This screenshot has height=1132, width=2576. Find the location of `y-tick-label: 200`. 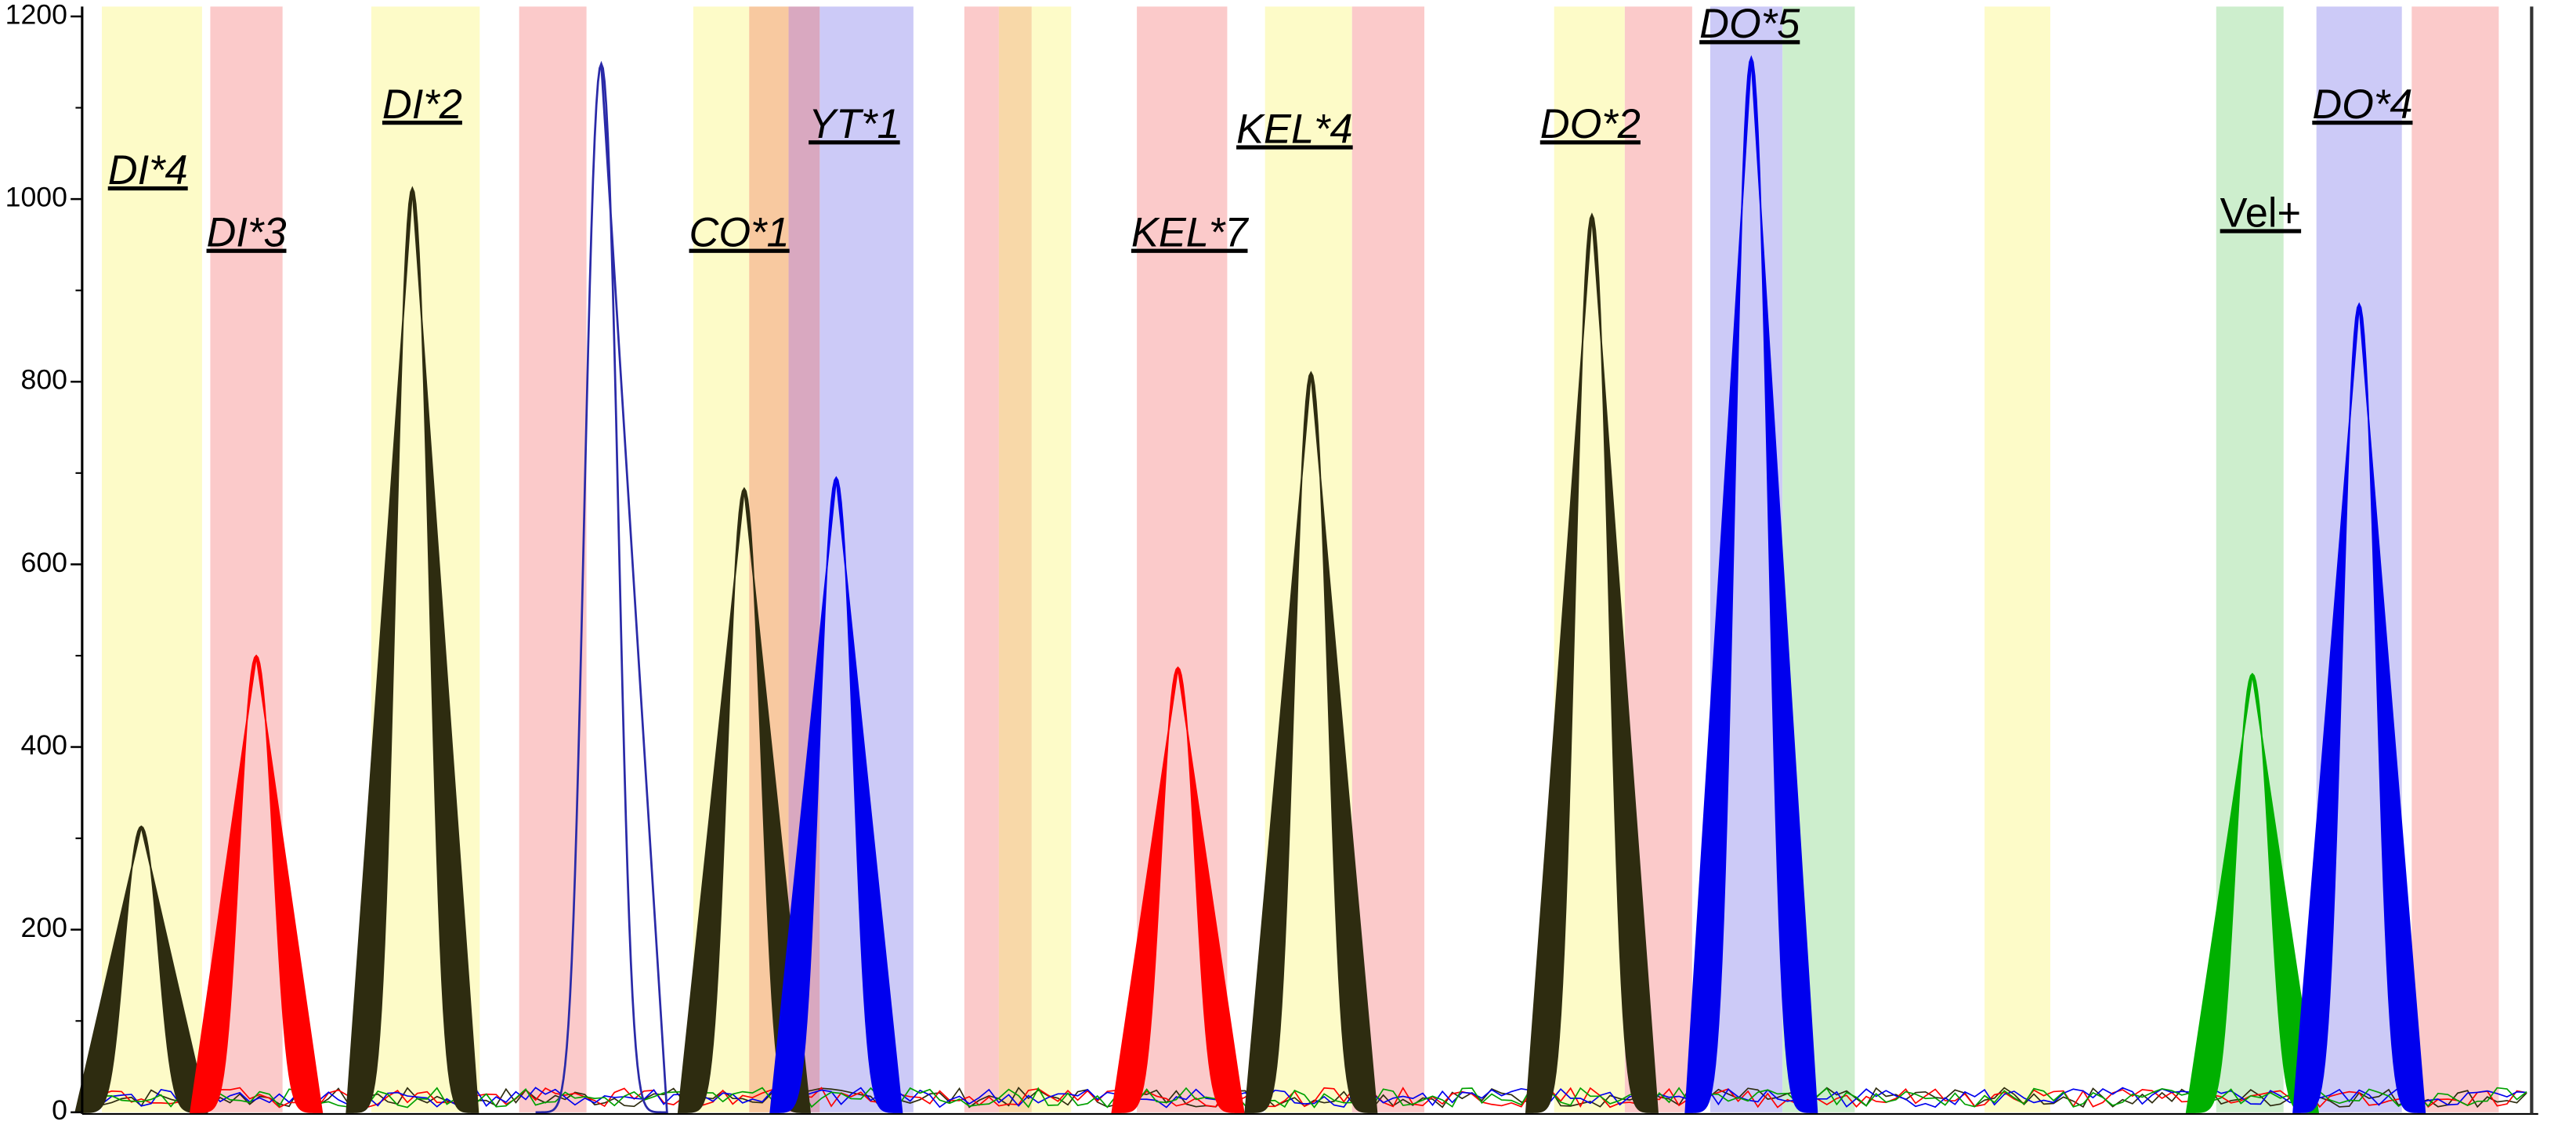

y-tick-label: 200 is located at coordinates (44, 927).